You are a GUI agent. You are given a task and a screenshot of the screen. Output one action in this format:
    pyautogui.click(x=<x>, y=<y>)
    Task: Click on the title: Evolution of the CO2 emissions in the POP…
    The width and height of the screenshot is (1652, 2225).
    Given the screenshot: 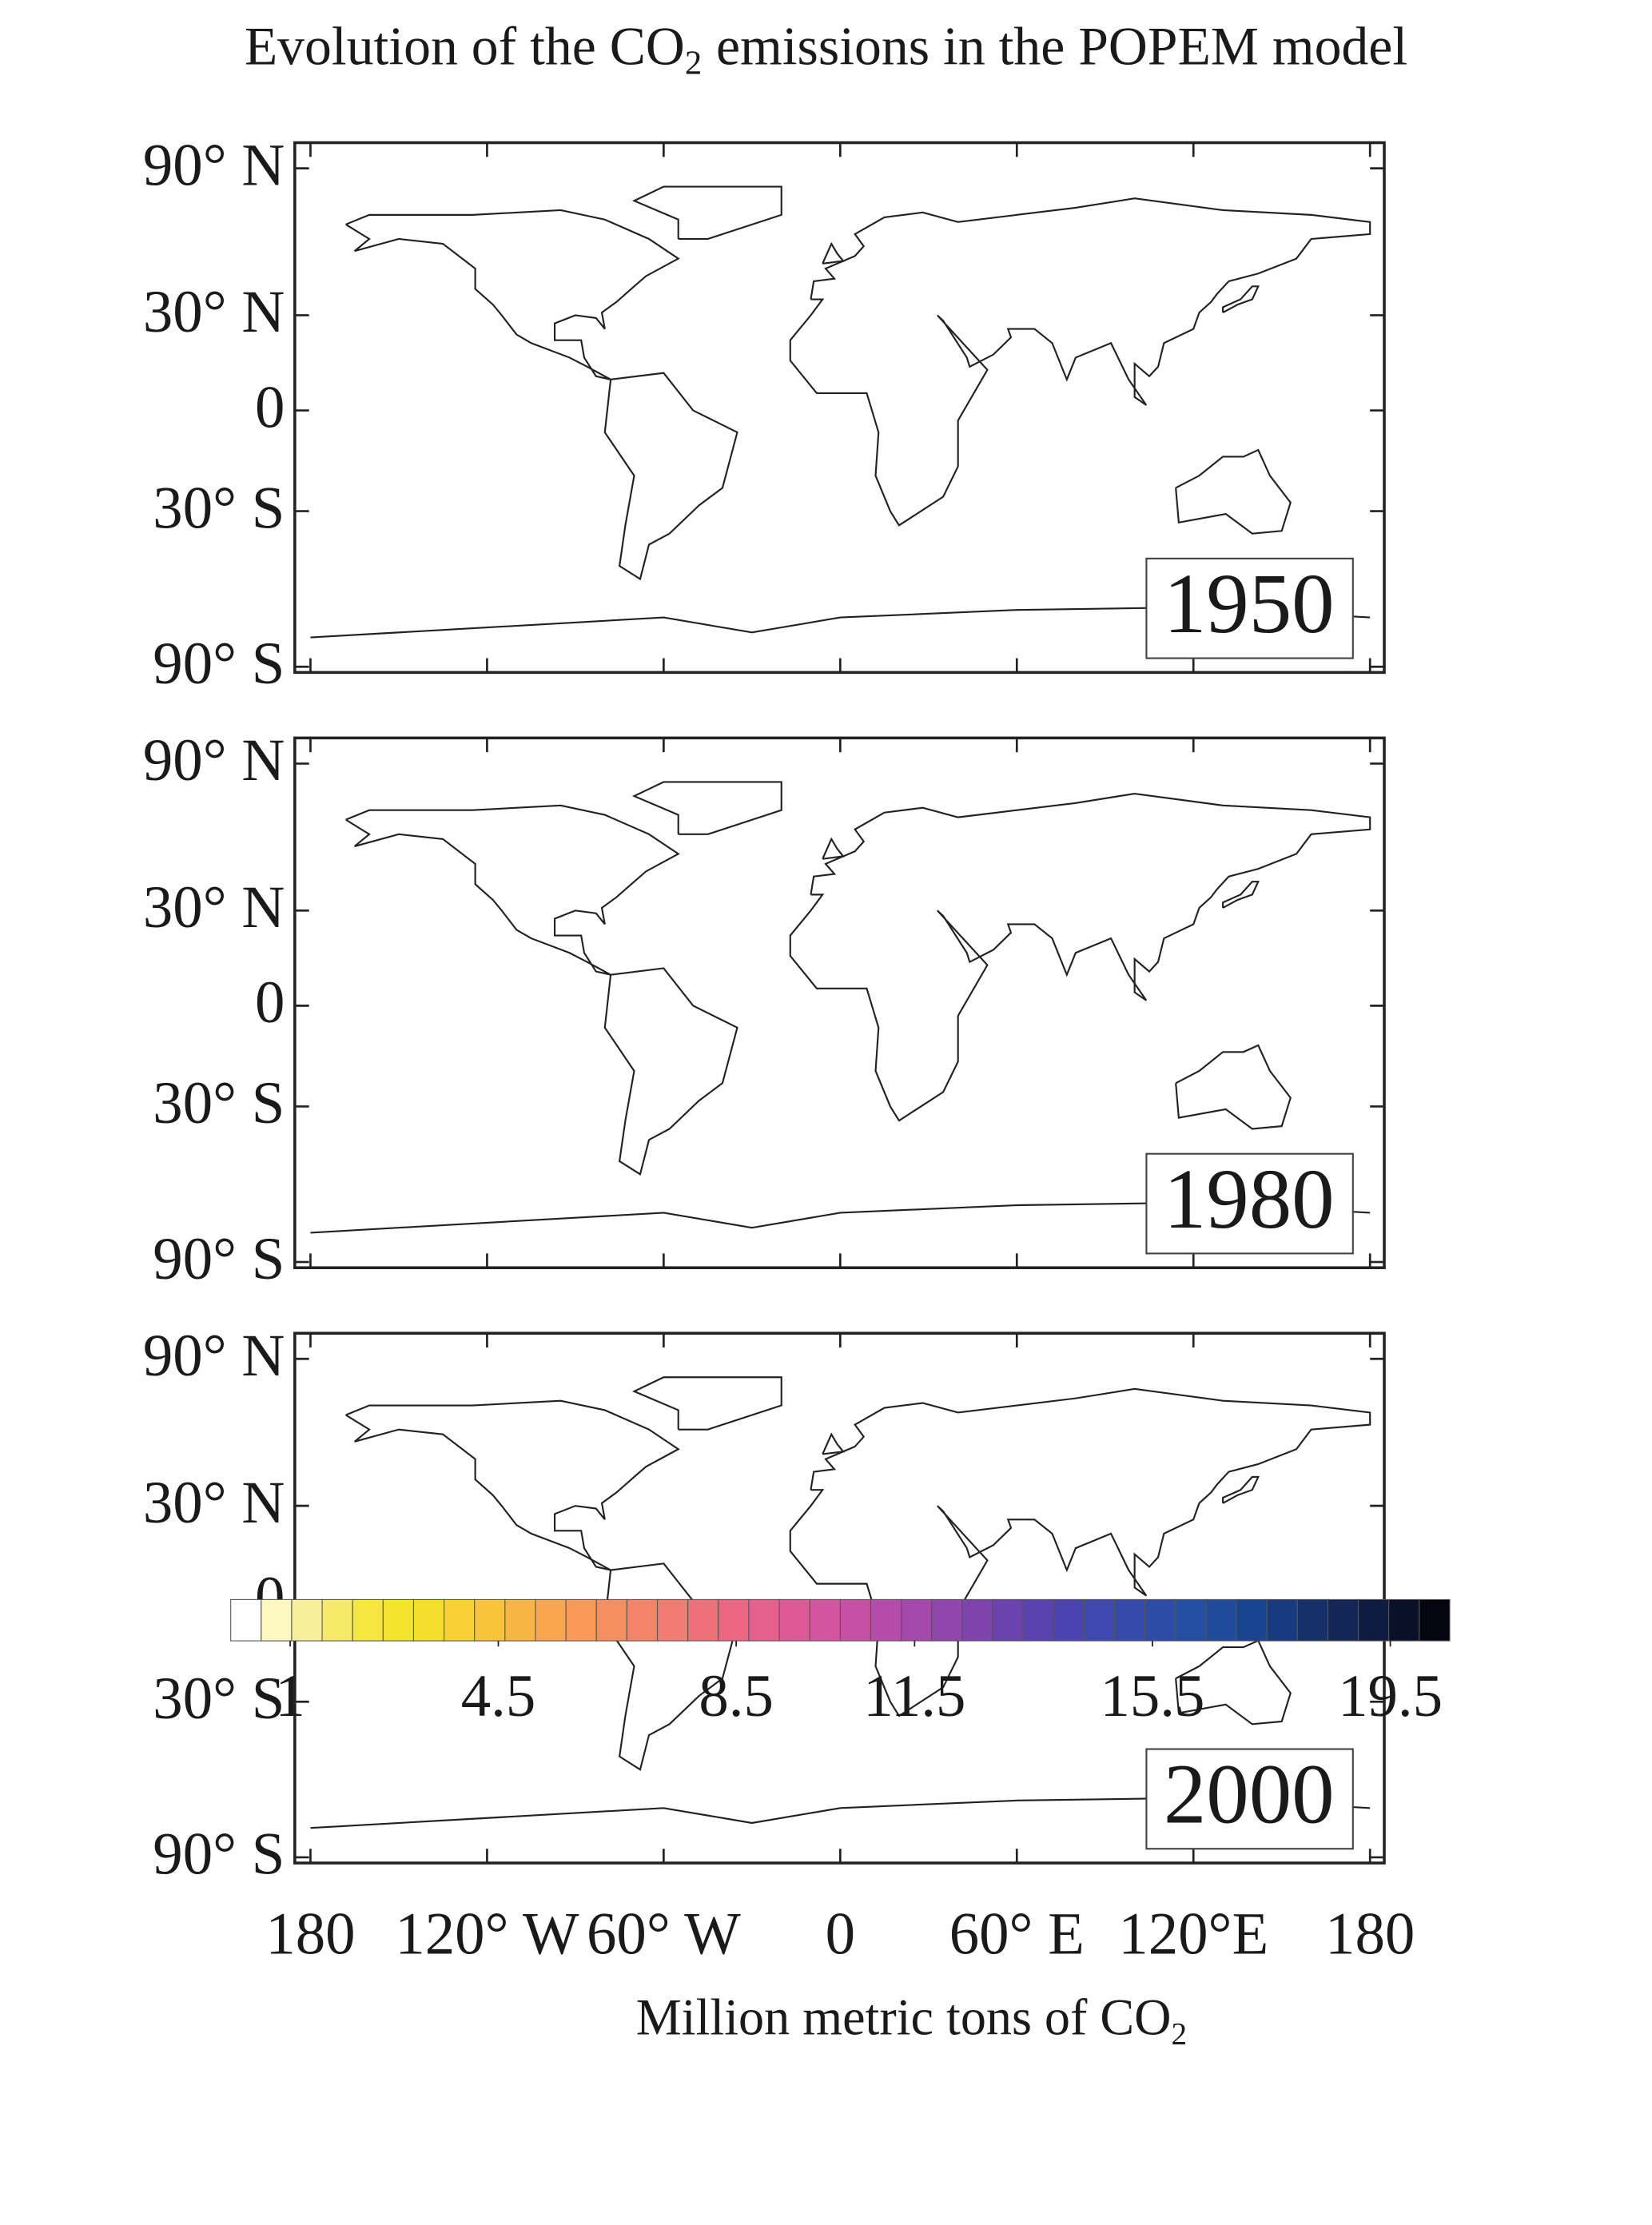 What is the action you would take?
    pyautogui.click(x=826, y=49)
    